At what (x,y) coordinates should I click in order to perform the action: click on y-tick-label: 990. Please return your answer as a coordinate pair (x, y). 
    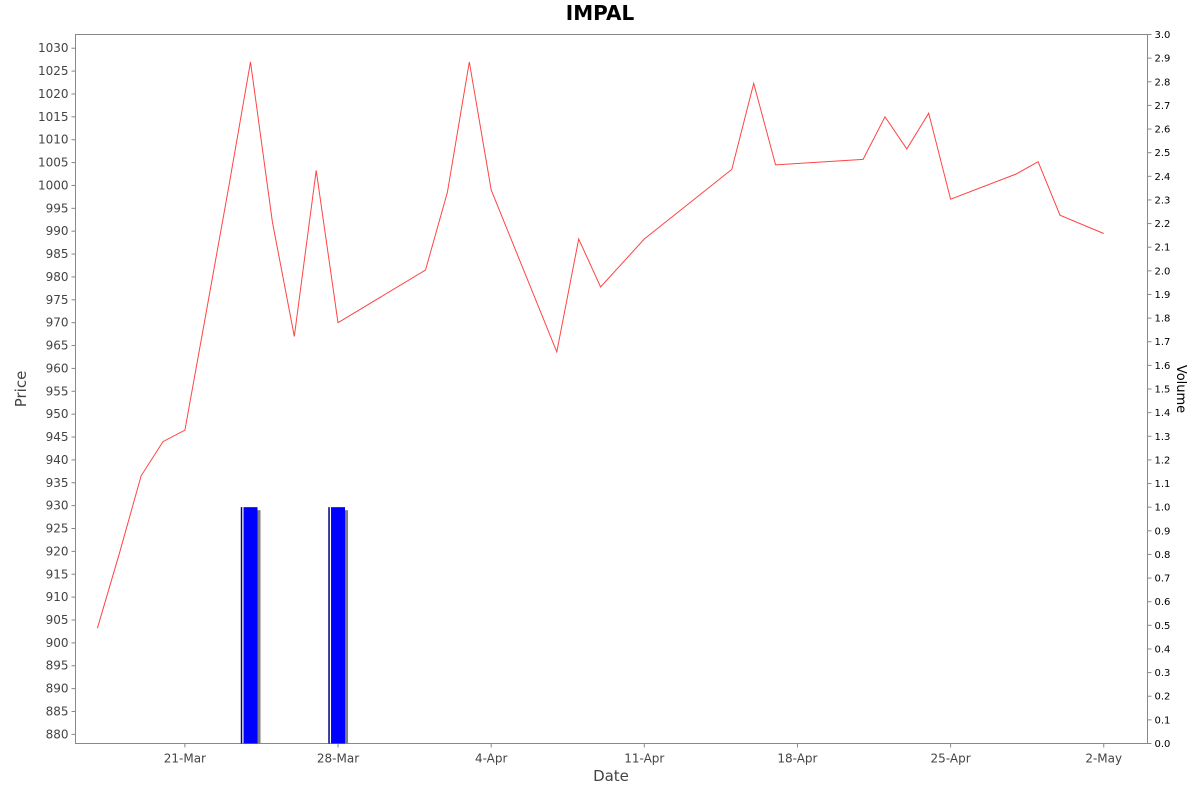
    Looking at the image, I should click on (57, 231).